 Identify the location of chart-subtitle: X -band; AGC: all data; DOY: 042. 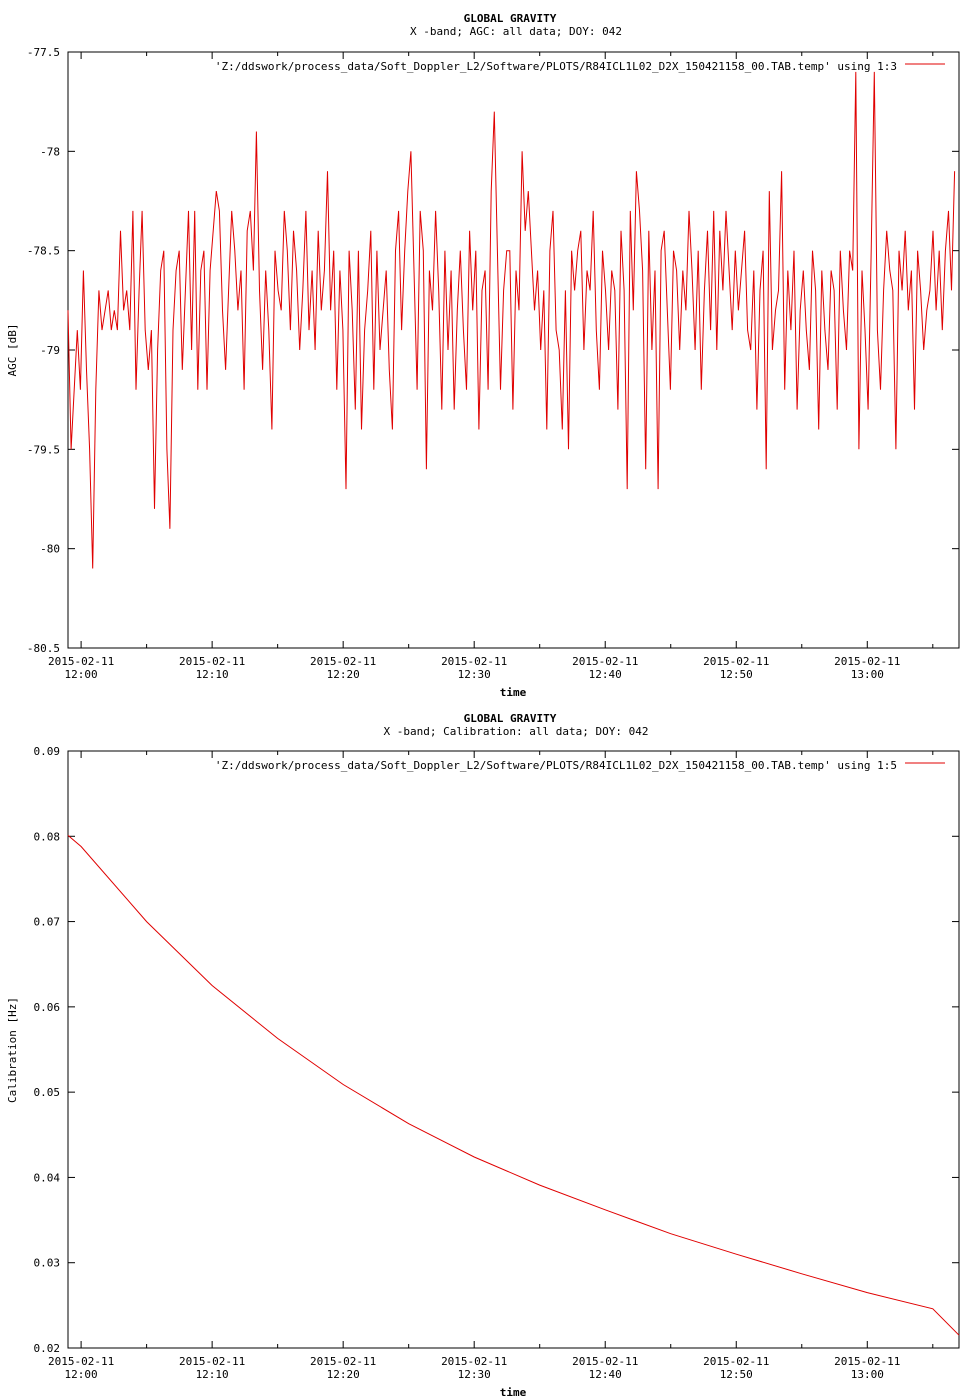
(516, 31).